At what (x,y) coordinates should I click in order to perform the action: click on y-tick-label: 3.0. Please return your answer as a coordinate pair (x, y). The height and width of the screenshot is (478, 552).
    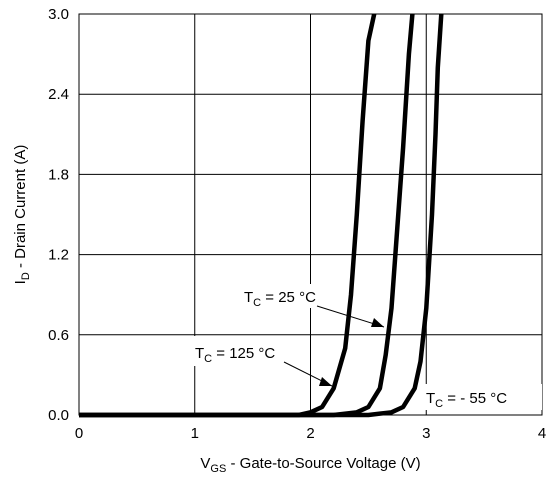
    Looking at the image, I should click on (58, 14).